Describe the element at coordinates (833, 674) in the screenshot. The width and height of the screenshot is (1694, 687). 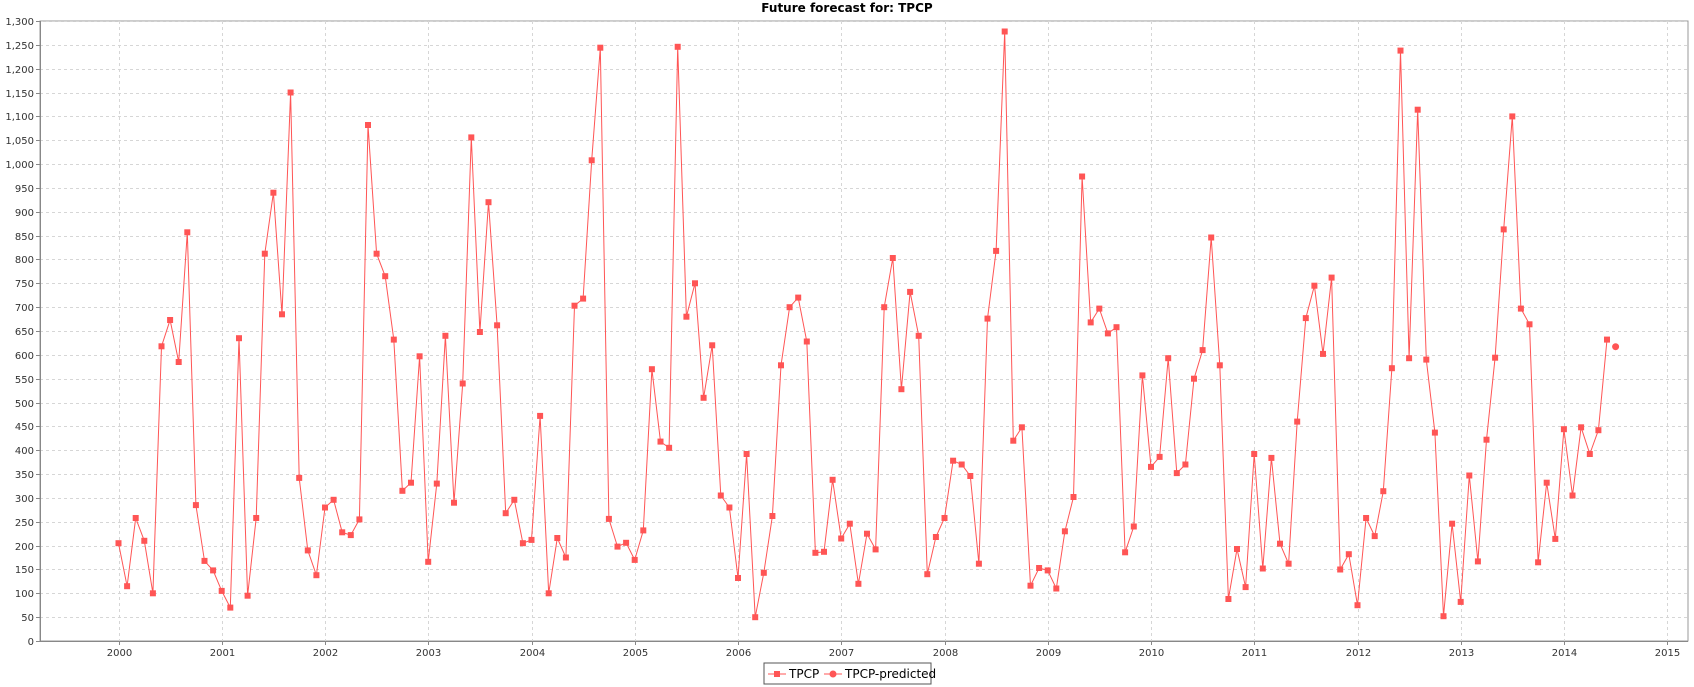
I see `legend-predicted-circle-marker` at that location.